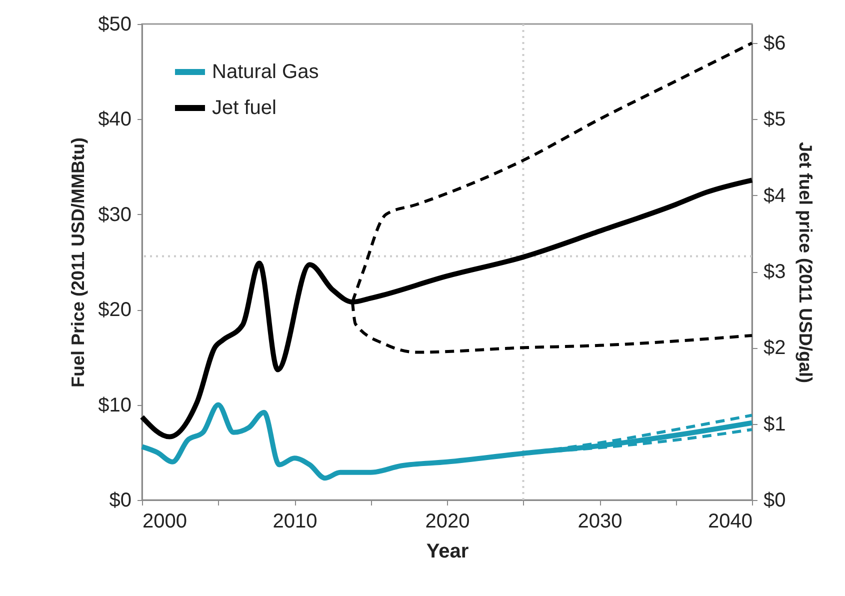 This screenshot has height=596, width=845. I want to click on y2-tick-label: $6, so click(775, 43).